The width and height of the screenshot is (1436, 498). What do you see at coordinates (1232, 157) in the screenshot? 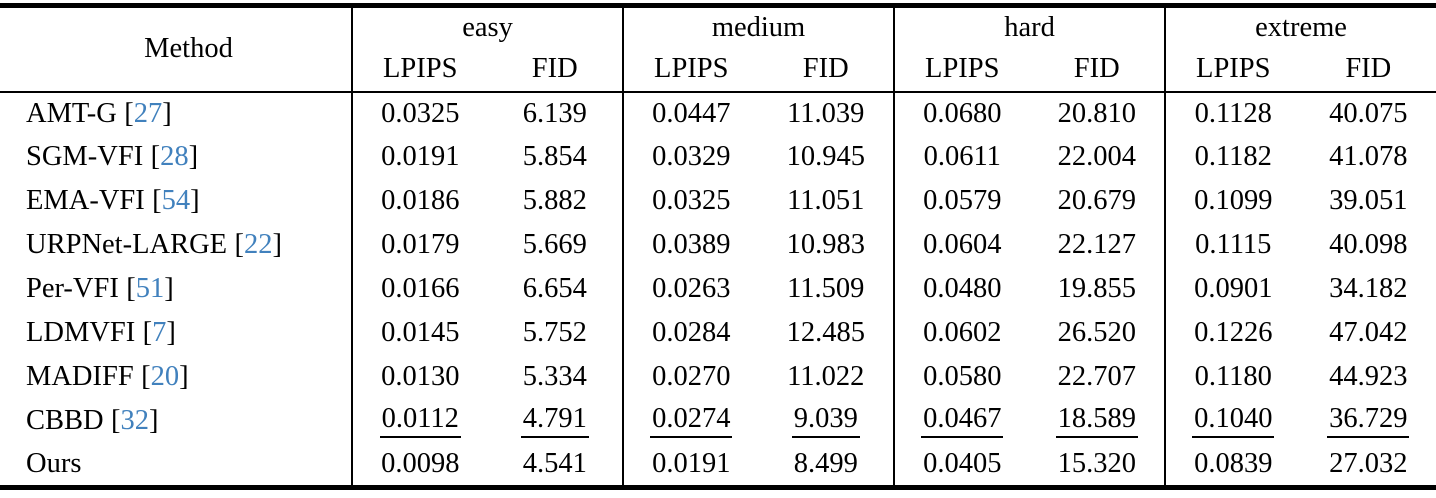
I see `value-cell: 0.1182` at bounding box center [1232, 157].